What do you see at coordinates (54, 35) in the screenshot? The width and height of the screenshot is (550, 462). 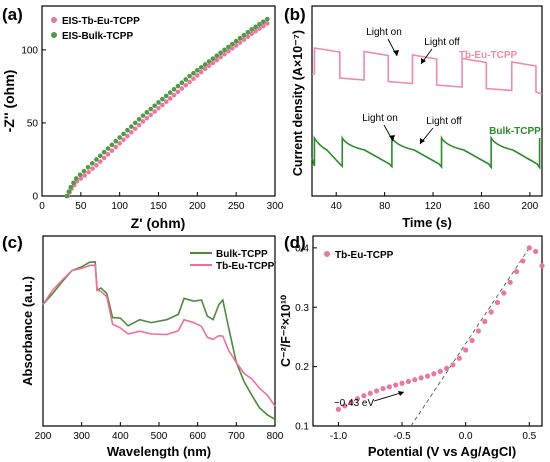 I see `legend-marker-eis-bulk-tcpp` at bounding box center [54, 35].